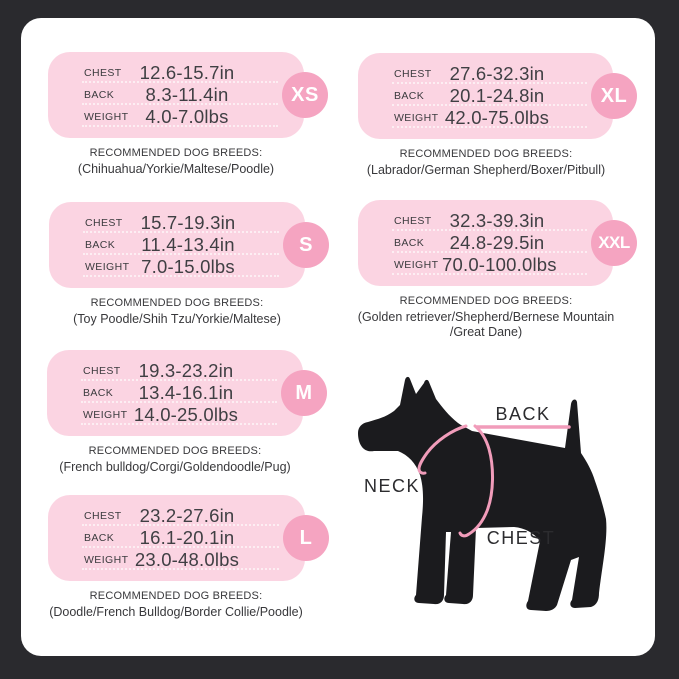 The height and width of the screenshot is (679, 679). What do you see at coordinates (497, 73) in the screenshot?
I see `chest-value: 27.6-32.3in` at bounding box center [497, 73].